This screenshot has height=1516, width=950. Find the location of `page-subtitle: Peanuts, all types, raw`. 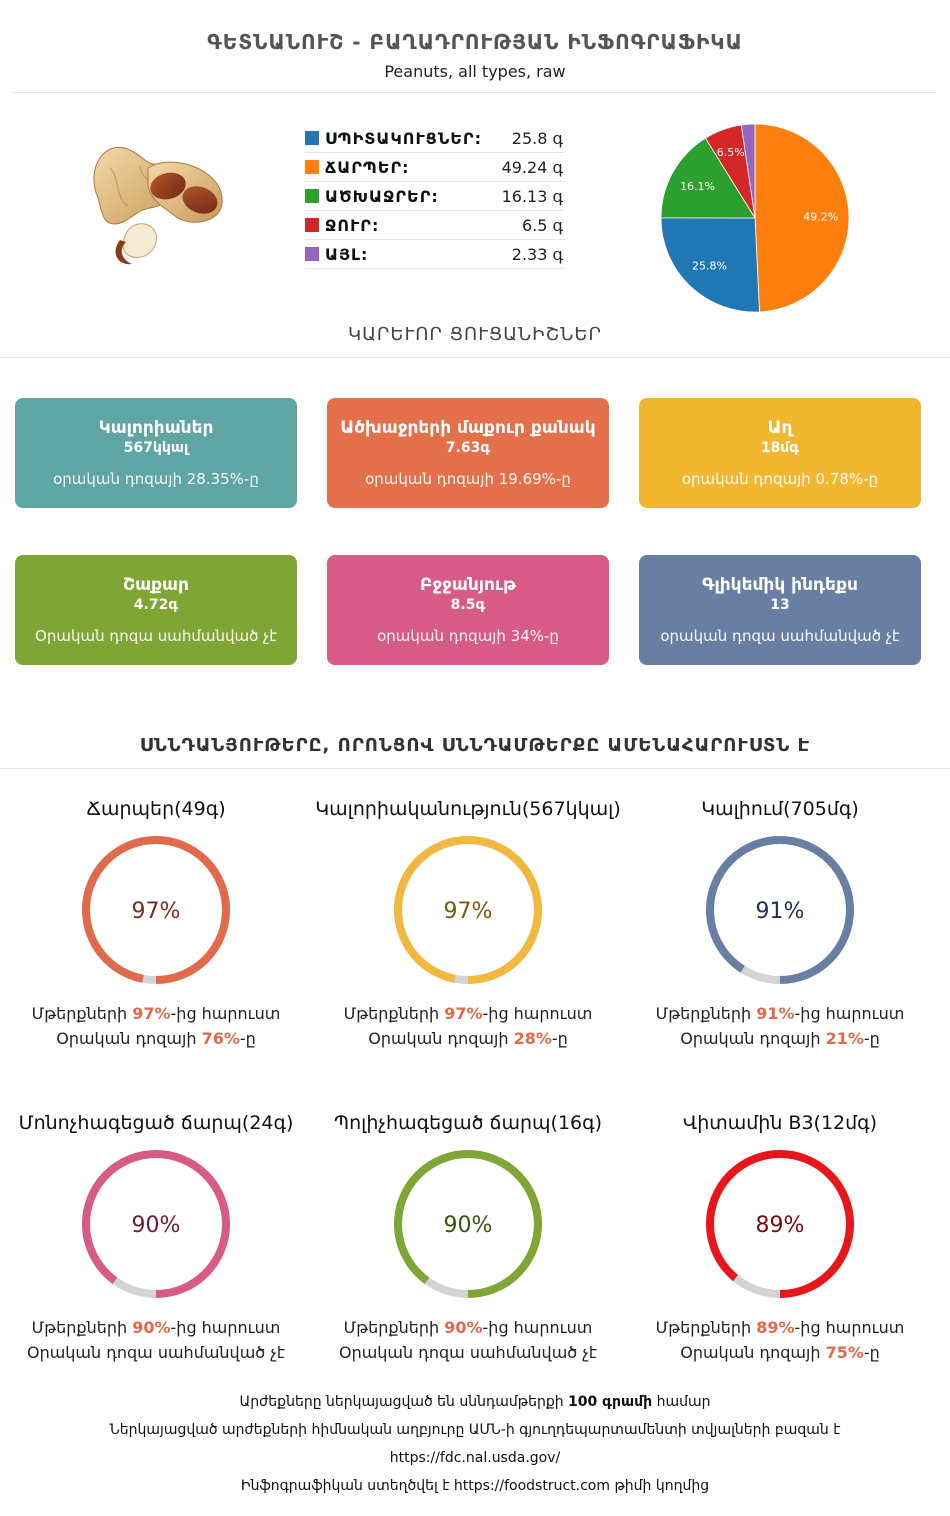

page-subtitle: Peanuts, all types, raw is located at coordinates (475, 71).